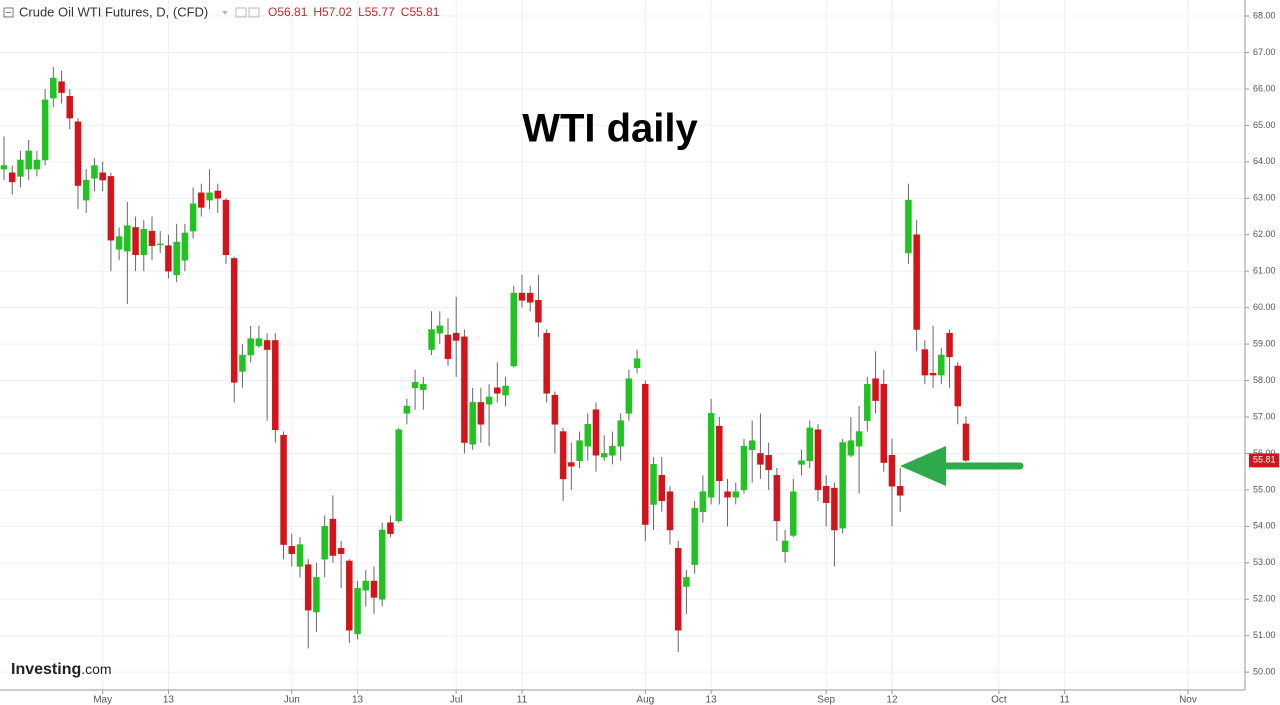 The width and height of the screenshot is (1280, 705). What do you see at coordinates (292, 700) in the screenshot?
I see `x-tick-label: Jun` at bounding box center [292, 700].